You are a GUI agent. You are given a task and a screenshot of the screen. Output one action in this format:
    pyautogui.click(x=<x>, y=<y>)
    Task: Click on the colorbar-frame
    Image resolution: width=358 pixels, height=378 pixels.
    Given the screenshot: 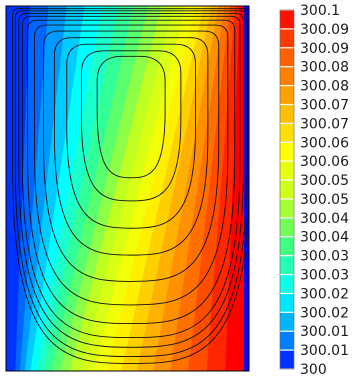 What is the action you would take?
    pyautogui.click(x=287, y=189)
    